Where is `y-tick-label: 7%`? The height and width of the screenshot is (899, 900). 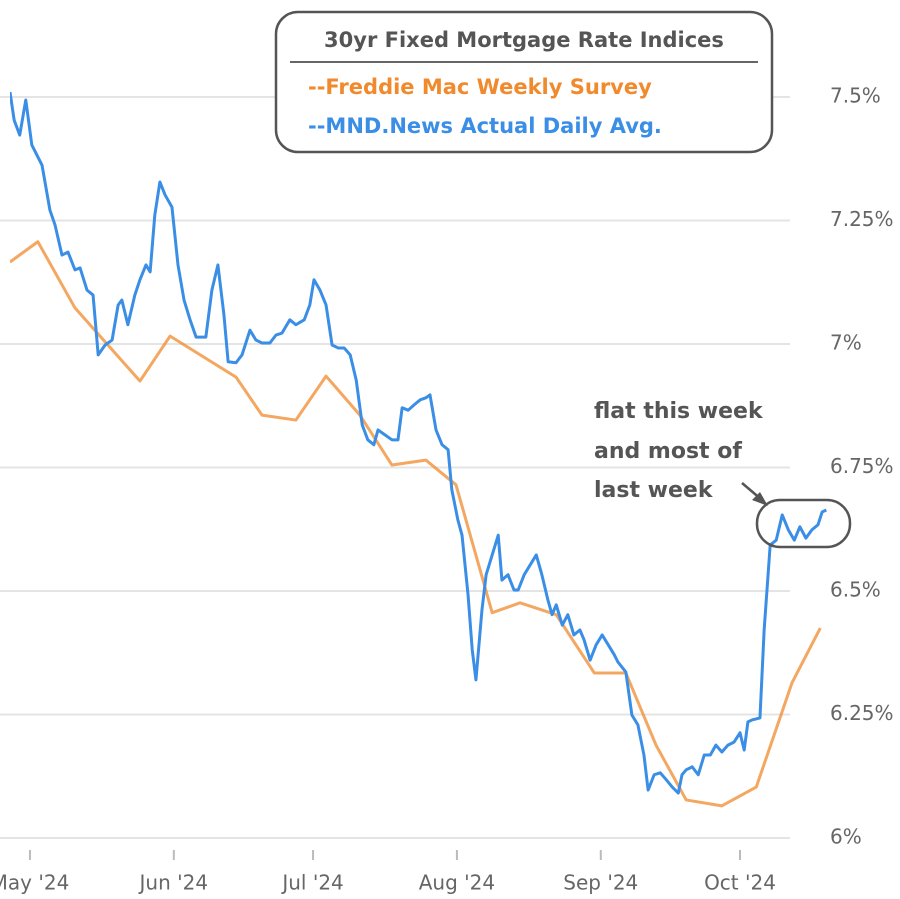 y-tick-label: 7% is located at coordinates (846, 342).